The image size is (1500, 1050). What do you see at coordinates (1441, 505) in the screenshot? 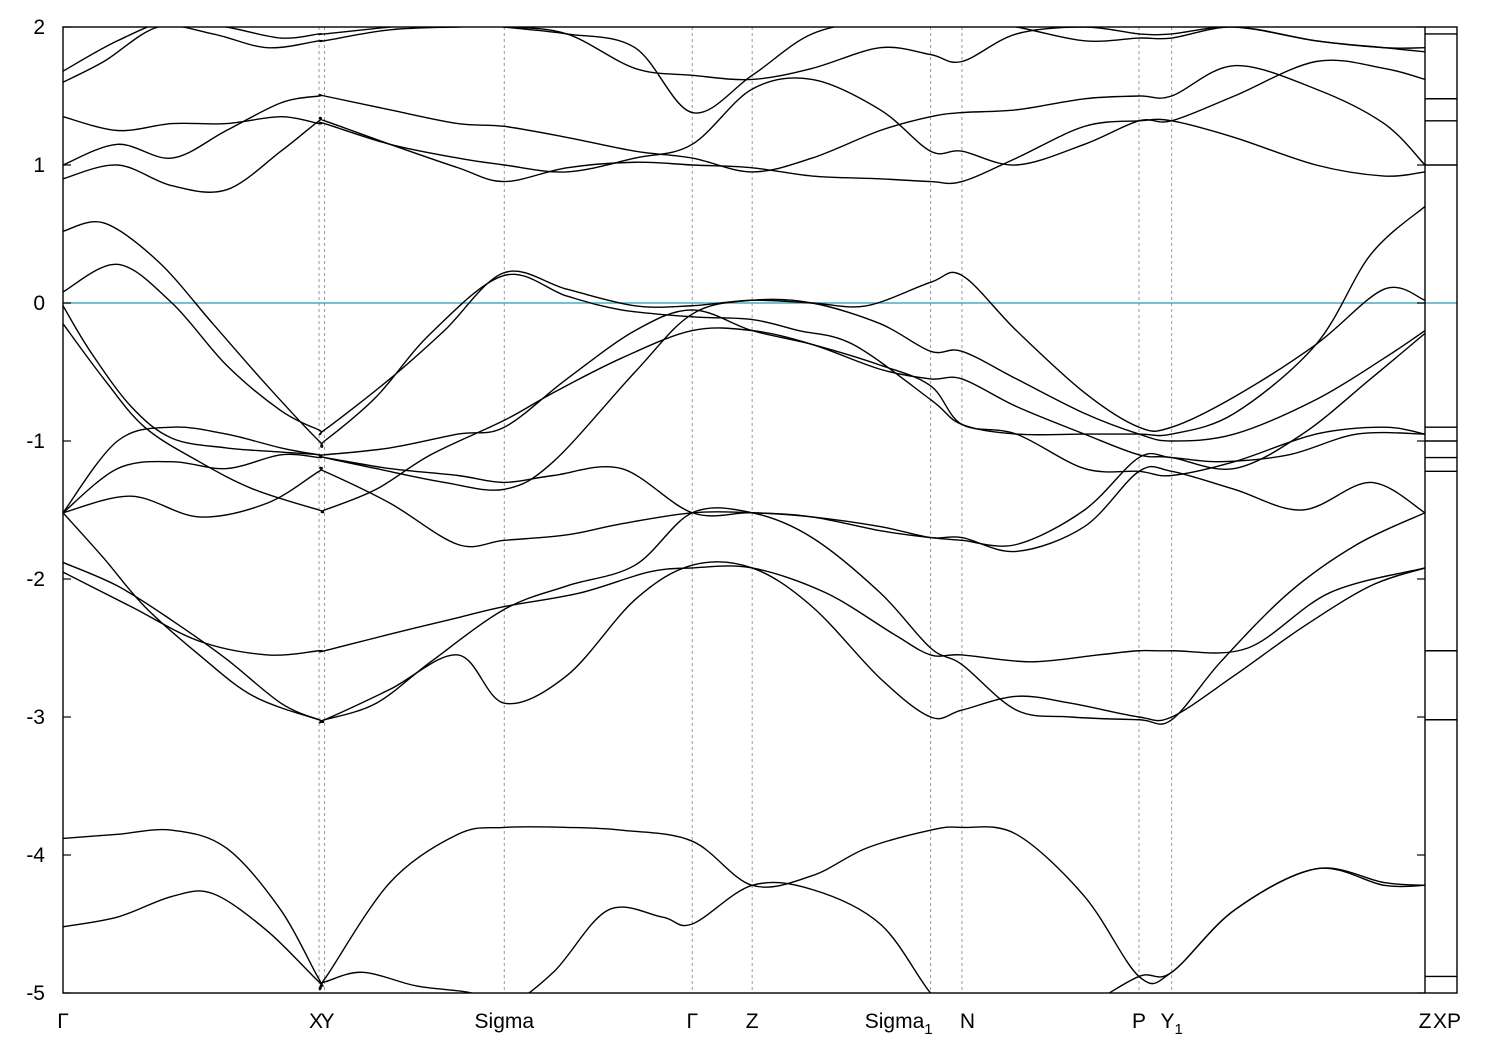
I see `right-panel` at bounding box center [1441, 505].